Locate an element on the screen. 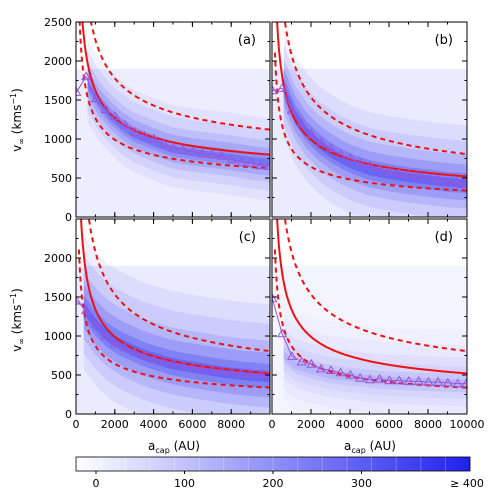 This screenshot has height=492, width=492. x-axis-label-left: acap (AU) is located at coordinates (174, 447).